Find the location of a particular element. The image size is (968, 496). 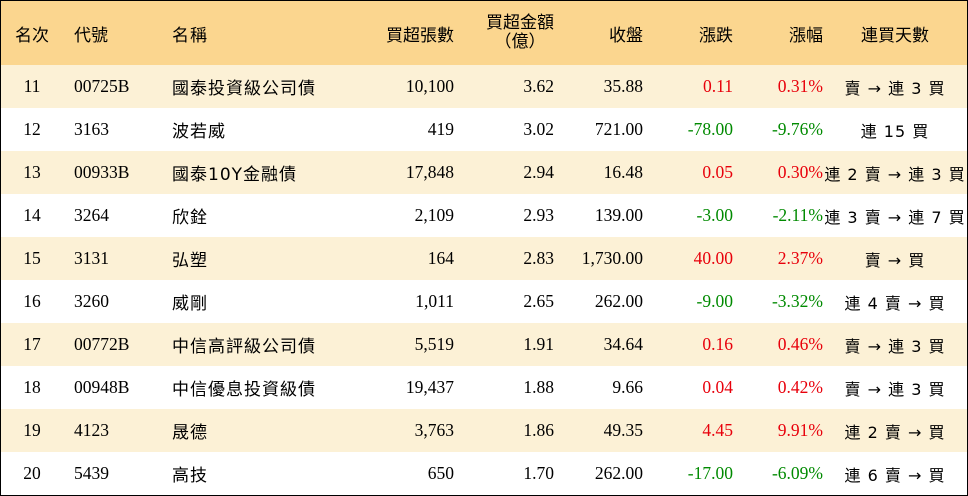

close-price-cell: 139.00 is located at coordinates (618, 215).